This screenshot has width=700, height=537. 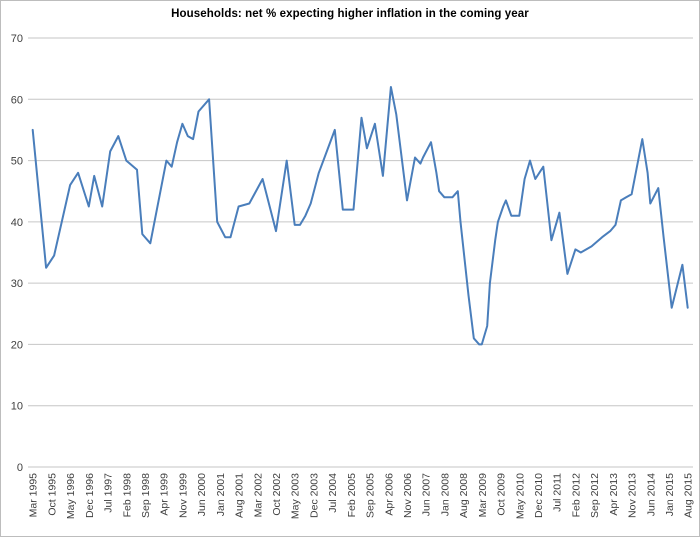 I want to click on x-tick-label: Jan 2008, so click(x=445, y=494).